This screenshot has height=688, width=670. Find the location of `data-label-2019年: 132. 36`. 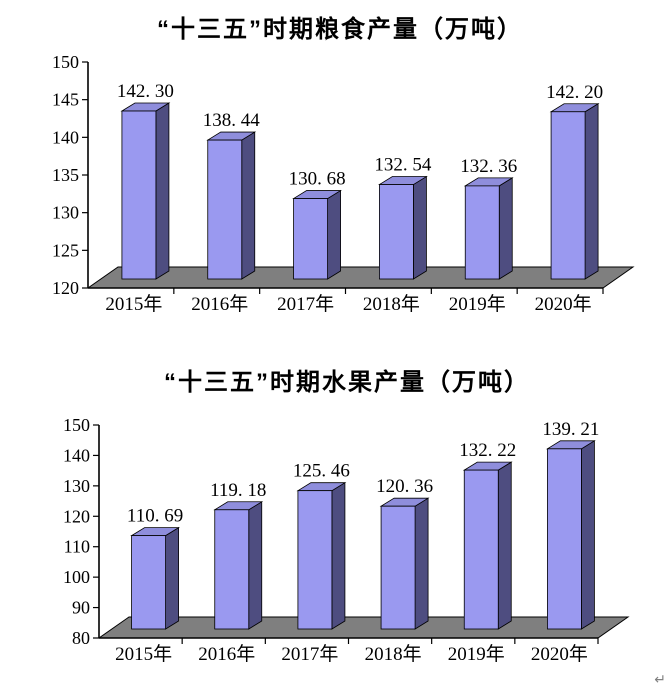

data-label-2019年: 132. 36 is located at coordinates (488, 166).